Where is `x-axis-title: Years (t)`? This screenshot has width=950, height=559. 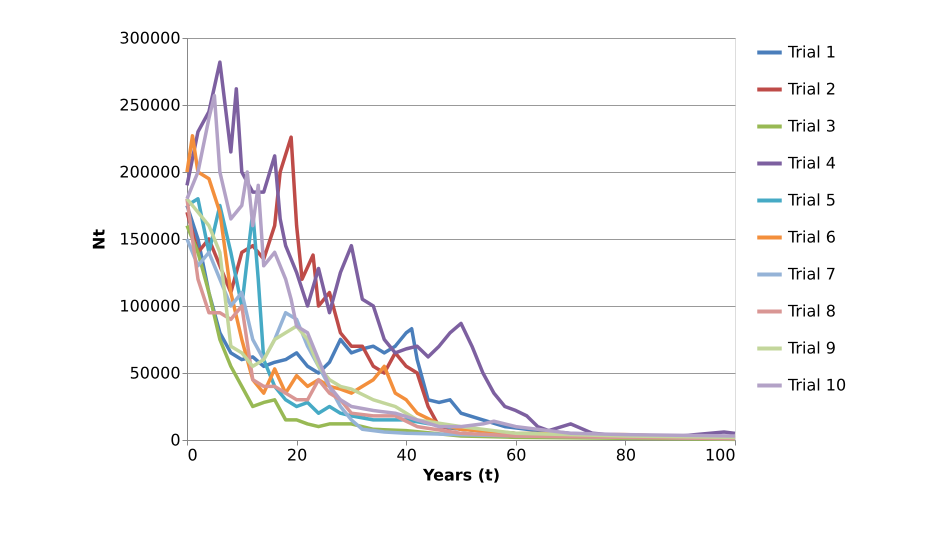 x-axis-title: Years (t) is located at coordinates (461, 475).